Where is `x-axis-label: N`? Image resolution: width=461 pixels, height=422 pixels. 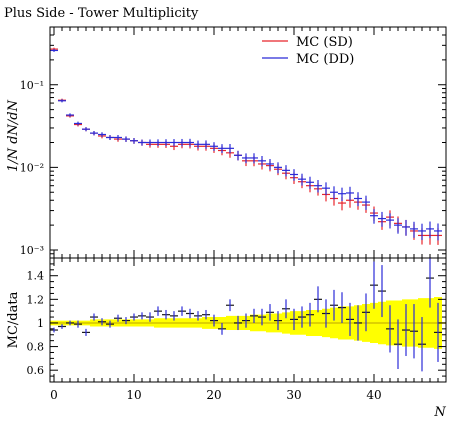 x-axis-label: N is located at coordinates (439, 412).